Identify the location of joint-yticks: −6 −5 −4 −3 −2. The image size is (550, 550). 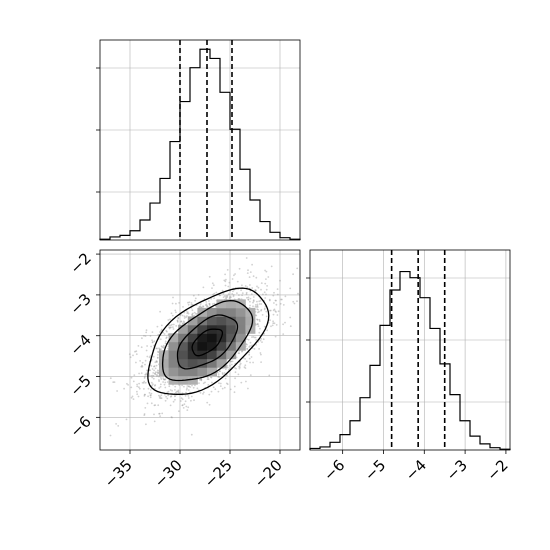
(83, 345).